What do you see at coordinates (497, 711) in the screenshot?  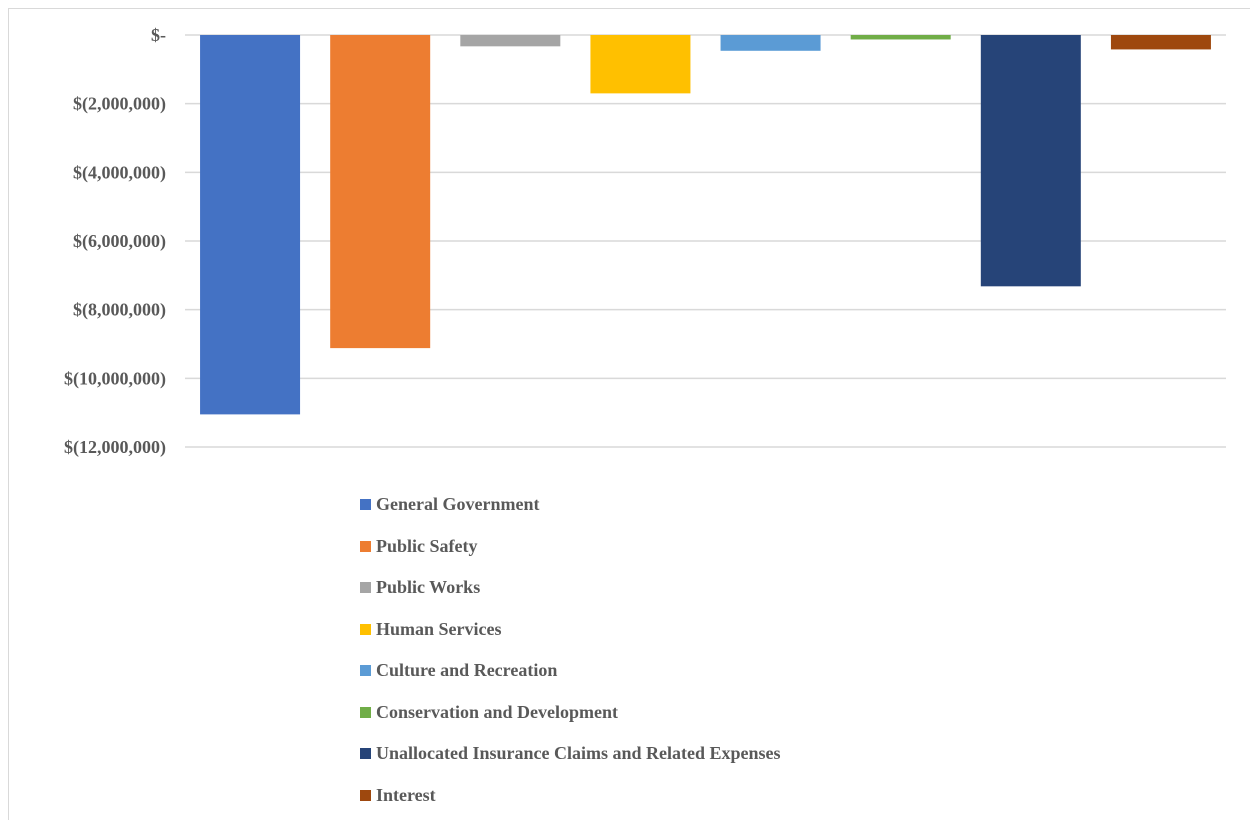 I see `legend-label: Conservation and Development` at bounding box center [497, 711].